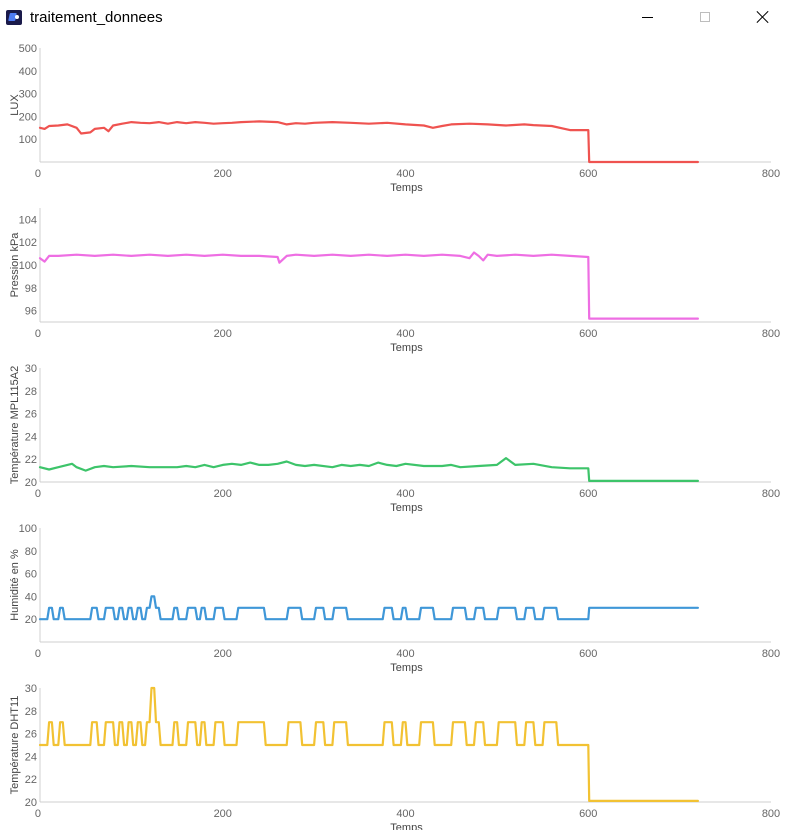 The image size is (787, 830). I want to click on minimize-icon, so click(647, 17).